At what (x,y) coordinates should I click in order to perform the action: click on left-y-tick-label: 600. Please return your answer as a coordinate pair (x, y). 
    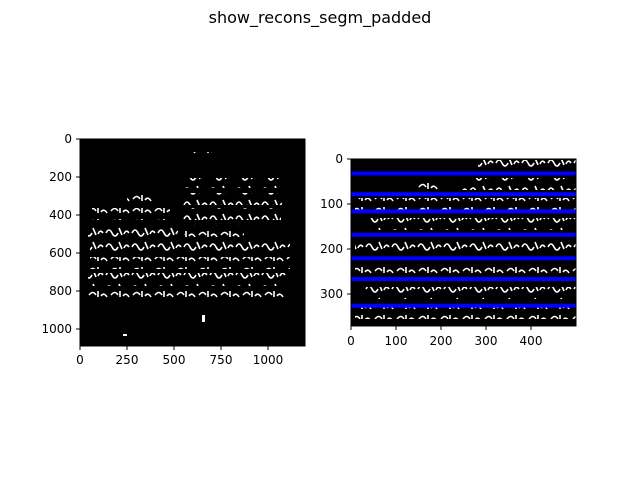
    Looking at the image, I should click on (60, 253).